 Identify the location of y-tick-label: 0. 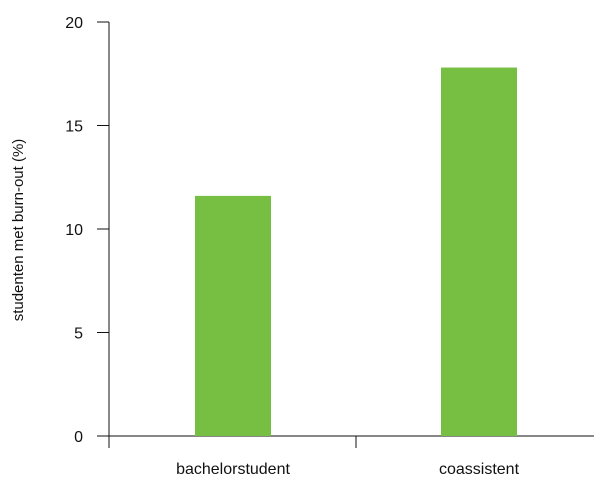
(78, 437).